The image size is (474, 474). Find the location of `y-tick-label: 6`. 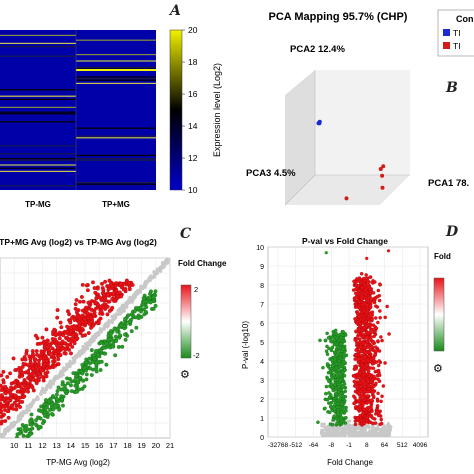

y-tick-label: 6 is located at coordinates (262, 324).